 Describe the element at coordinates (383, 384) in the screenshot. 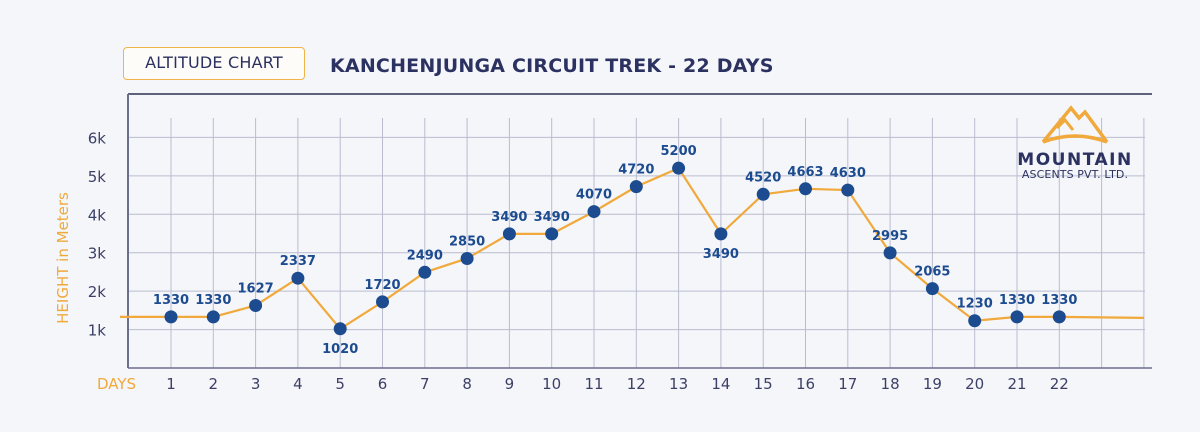

I see `x-tick-label: 6` at that location.